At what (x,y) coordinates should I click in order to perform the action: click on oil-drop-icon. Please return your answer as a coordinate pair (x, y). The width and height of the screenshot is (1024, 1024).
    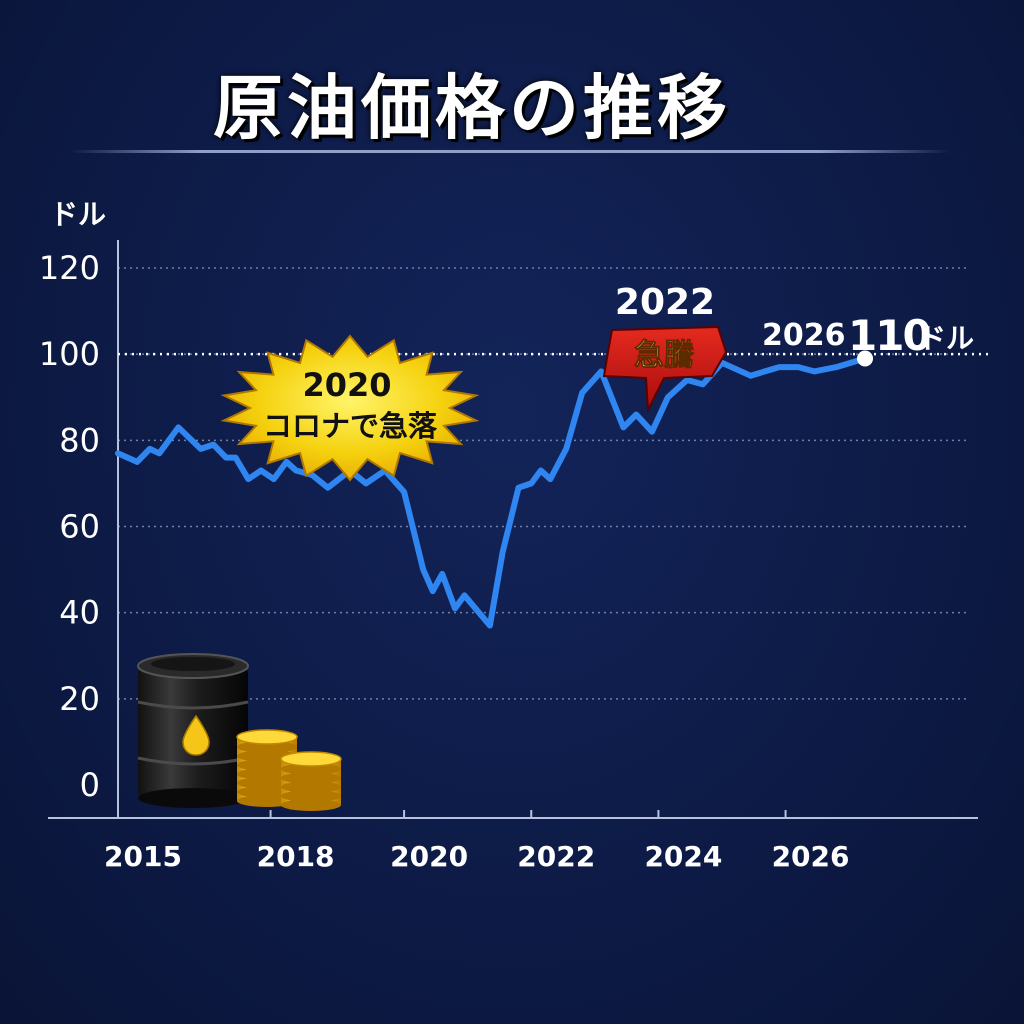
    Looking at the image, I should click on (196, 735).